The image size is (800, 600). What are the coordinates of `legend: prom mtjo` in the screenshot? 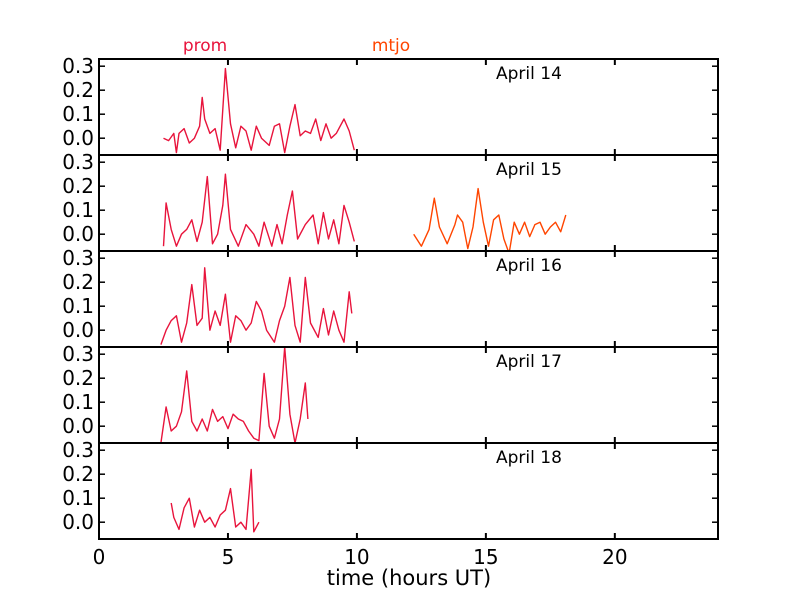 It's located at (296, 46).